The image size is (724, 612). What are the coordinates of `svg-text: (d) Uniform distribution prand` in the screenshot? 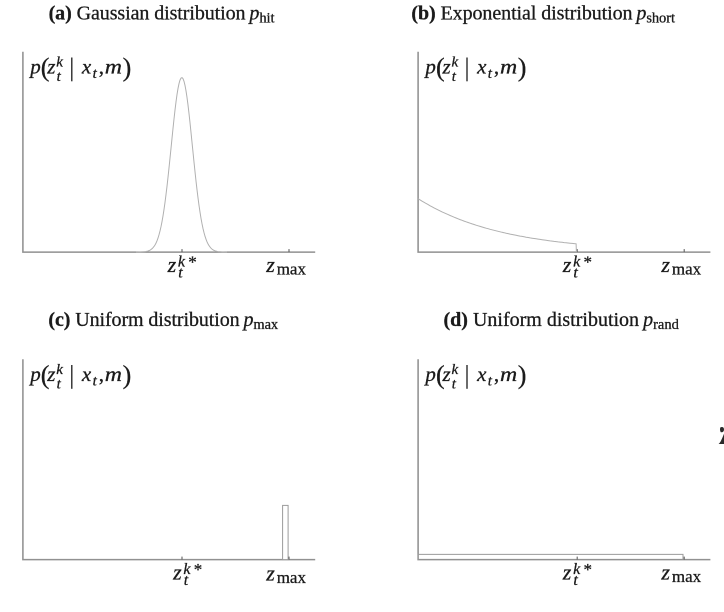 It's located at (562, 321).